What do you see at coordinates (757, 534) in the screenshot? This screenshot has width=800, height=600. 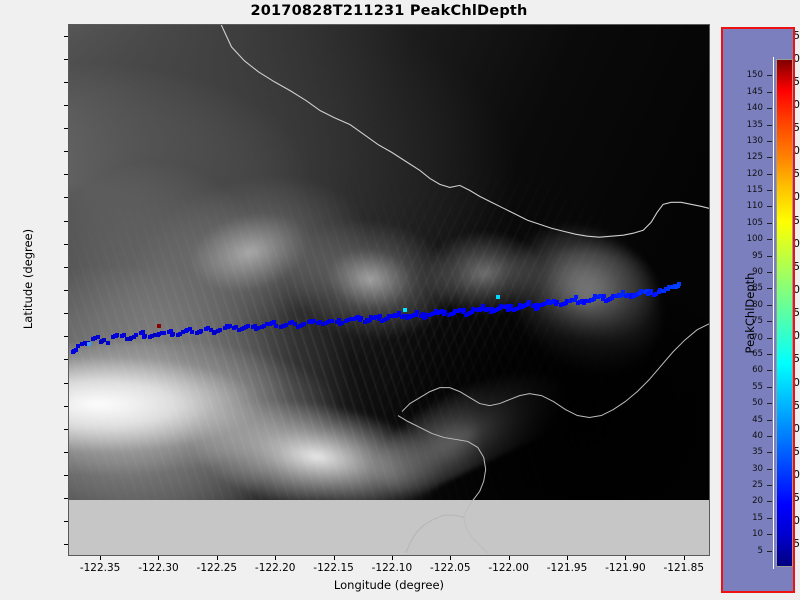 I see `colorbar-tick-label: 10` at bounding box center [757, 534].